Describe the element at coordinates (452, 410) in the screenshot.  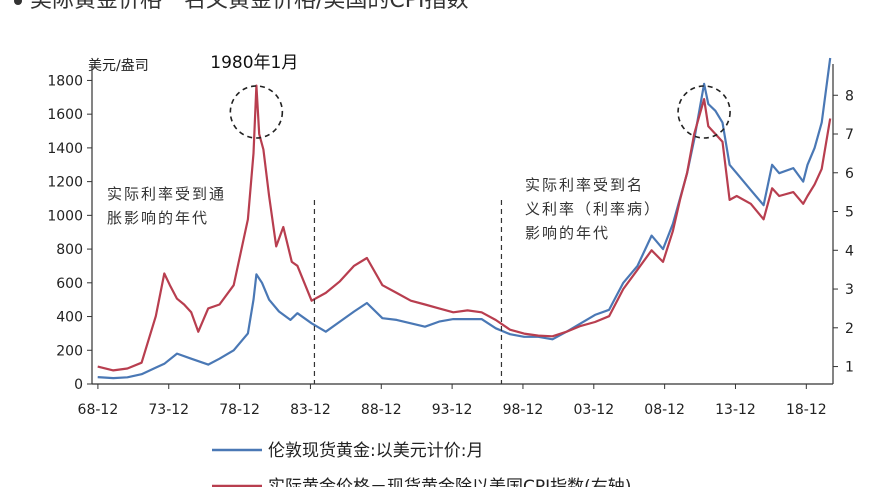
I see `x-tick-label: 93-12` at that location.